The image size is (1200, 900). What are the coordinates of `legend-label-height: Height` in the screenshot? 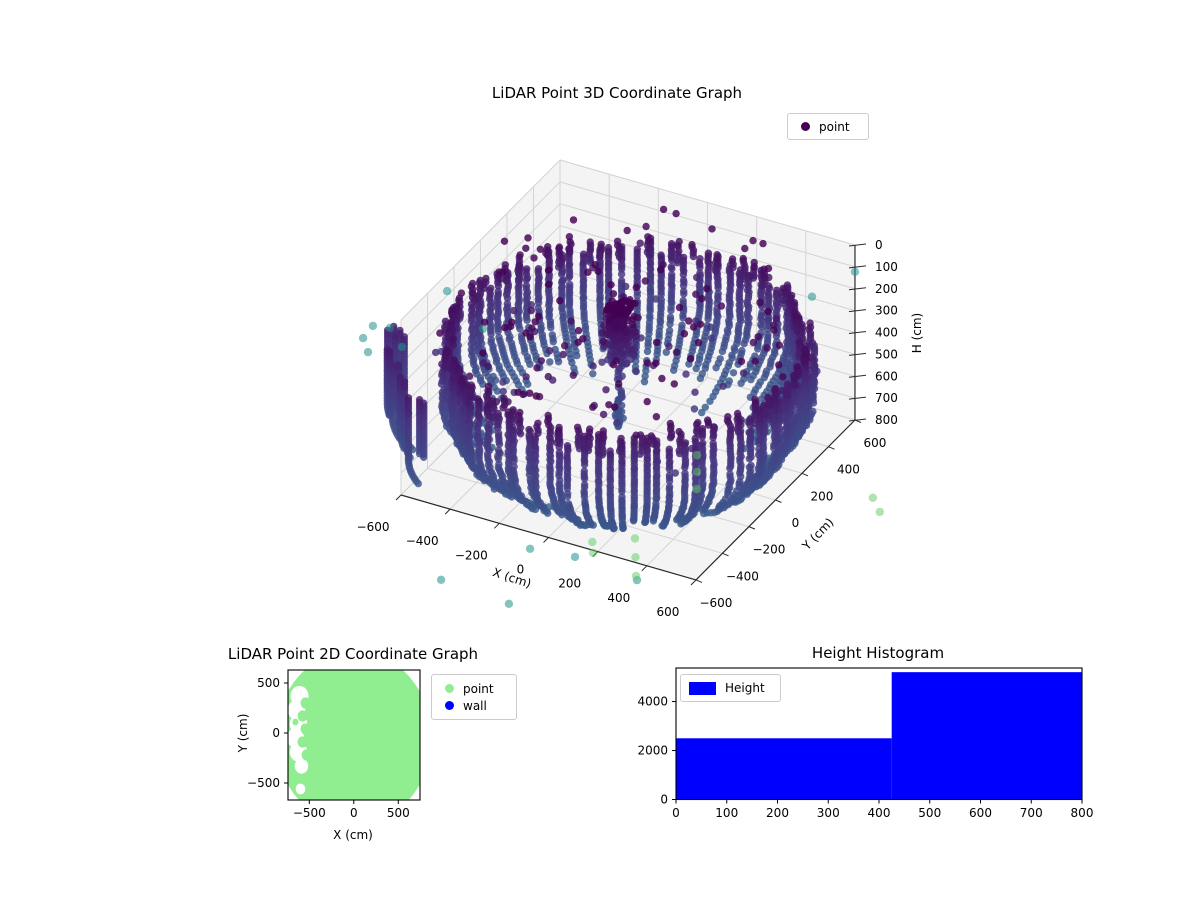 It's located at (745, 688).